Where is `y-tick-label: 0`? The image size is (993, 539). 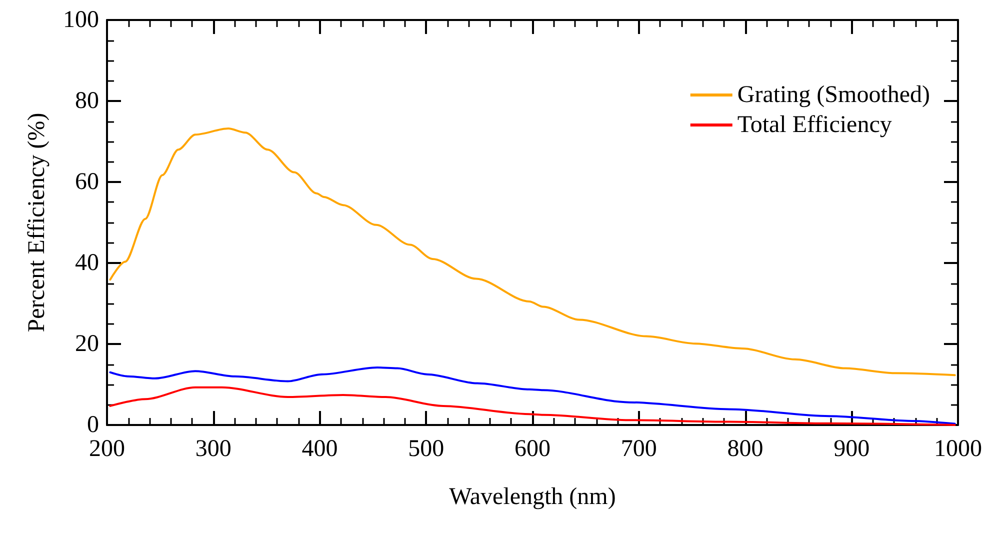 y-tick-label: 0 is located at coordinates (93, 425).